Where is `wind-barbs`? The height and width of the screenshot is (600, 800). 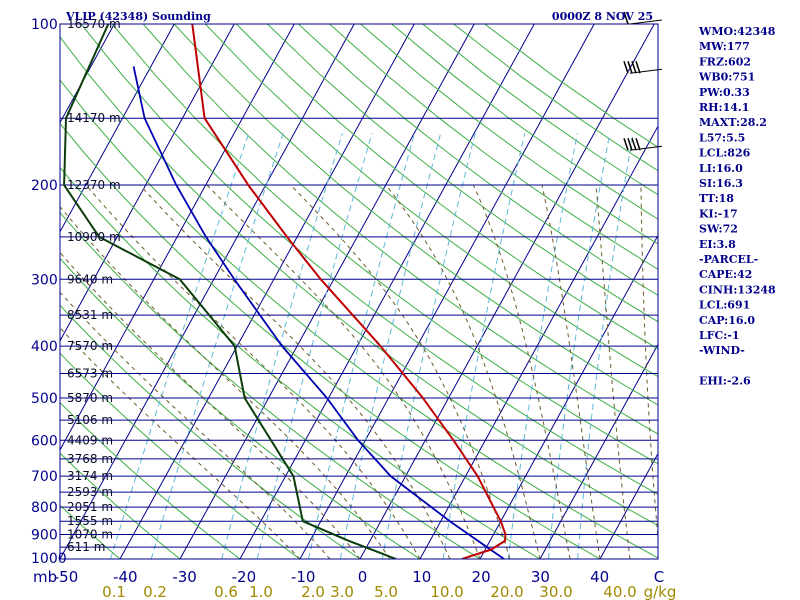
wind-barbs is located at coordinates (643, 81).